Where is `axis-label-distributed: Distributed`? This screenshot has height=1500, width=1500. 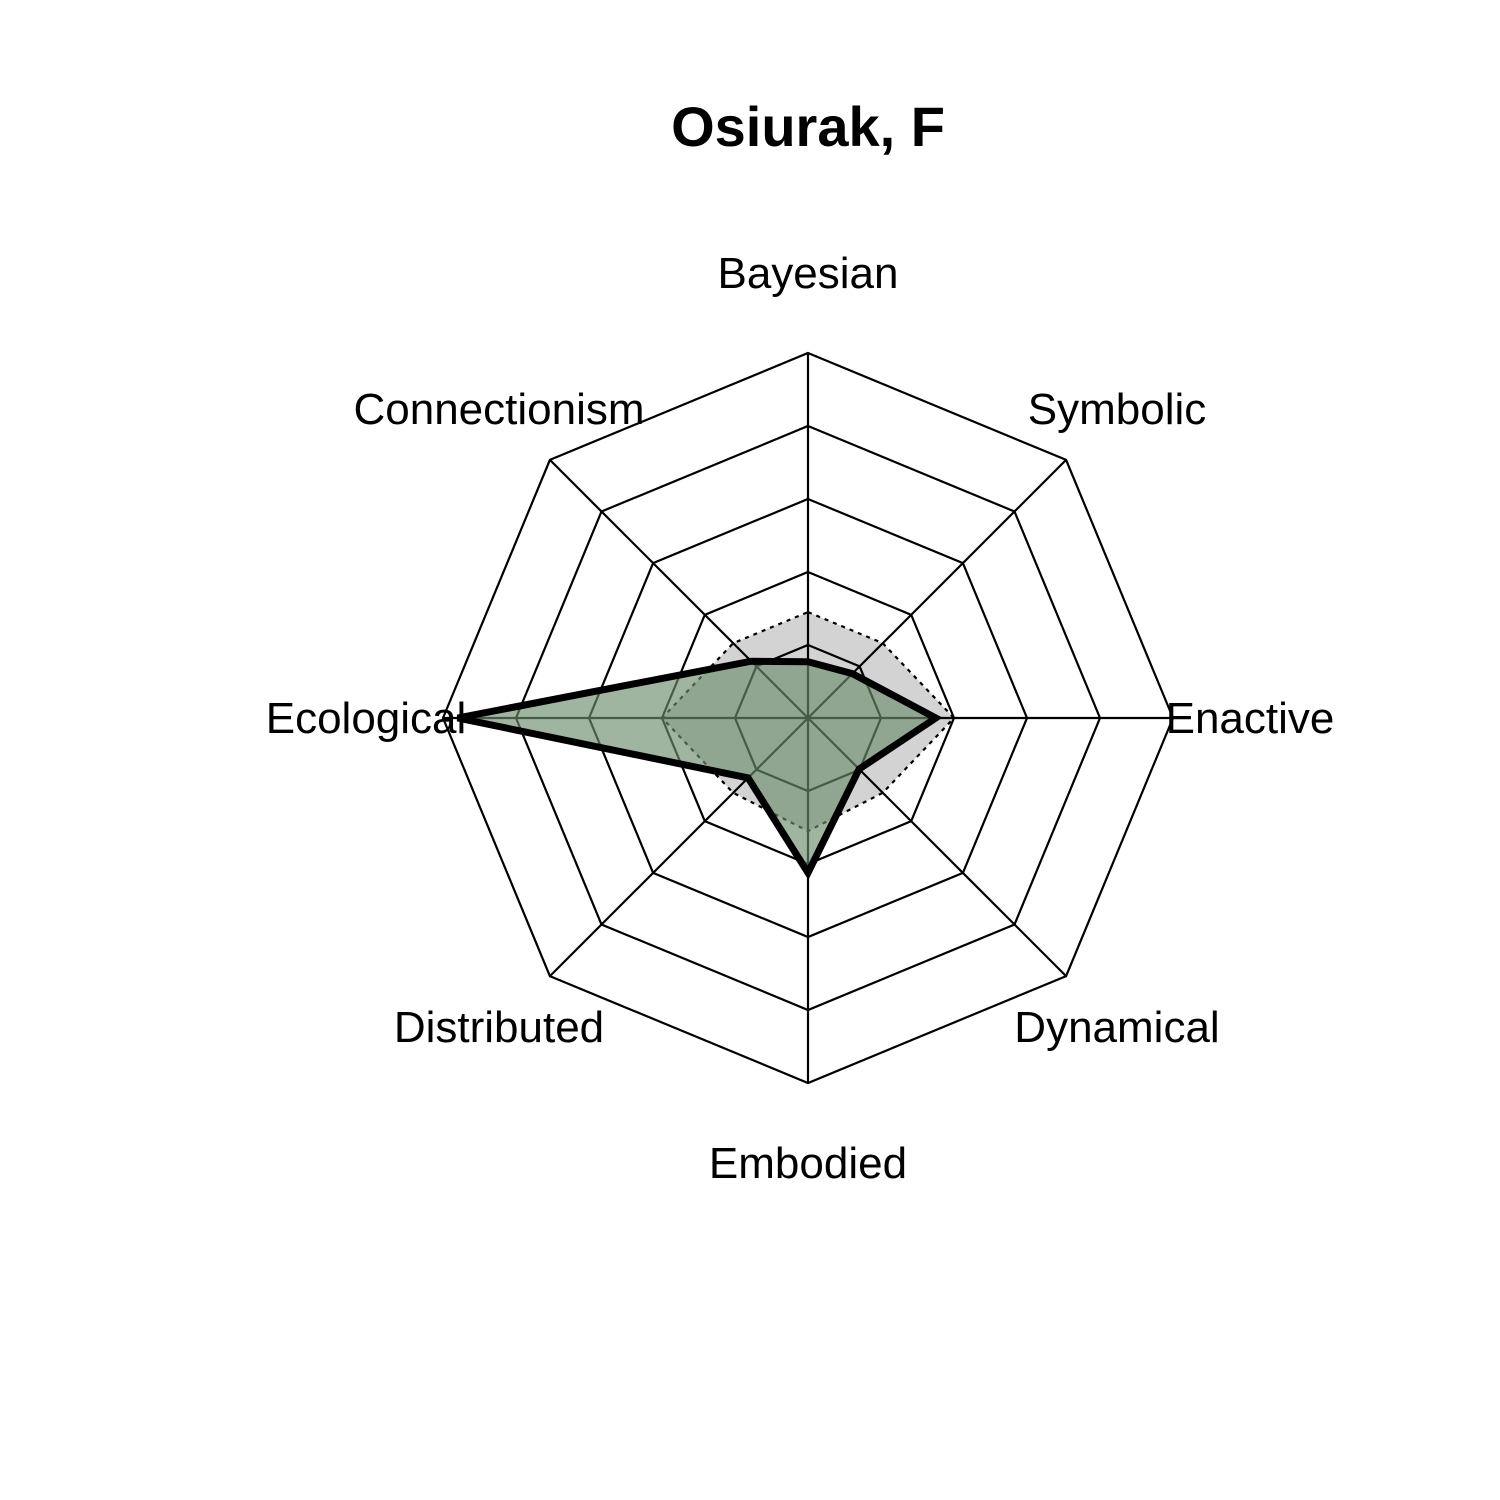 axis-label-distributed: Distributed is located at coordinates (499, 1027).